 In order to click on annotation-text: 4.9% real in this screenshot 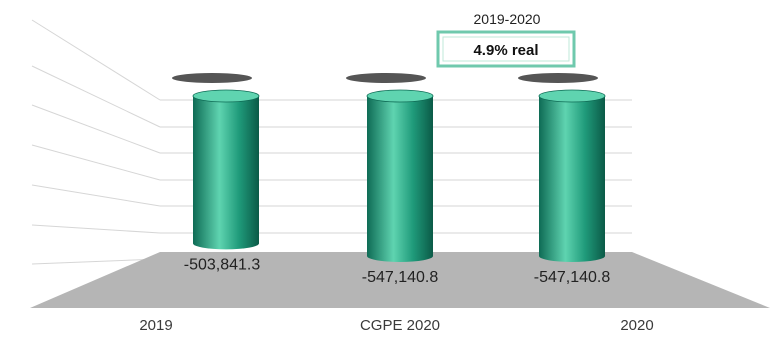, I will do `click(505, 50)`.